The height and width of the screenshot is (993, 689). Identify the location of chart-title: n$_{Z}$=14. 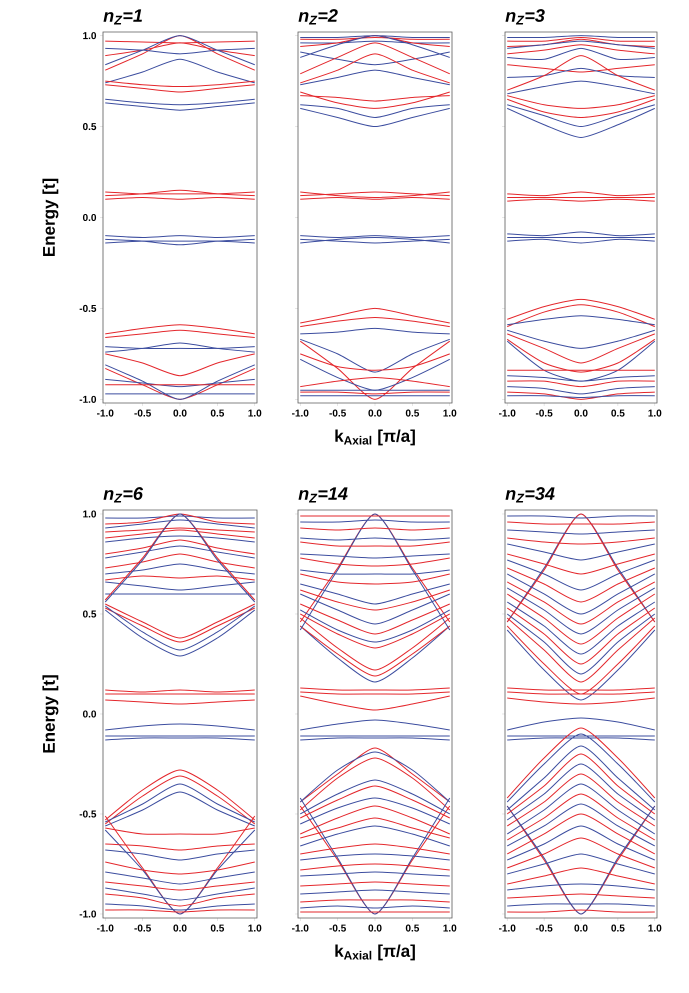
(323, 494).